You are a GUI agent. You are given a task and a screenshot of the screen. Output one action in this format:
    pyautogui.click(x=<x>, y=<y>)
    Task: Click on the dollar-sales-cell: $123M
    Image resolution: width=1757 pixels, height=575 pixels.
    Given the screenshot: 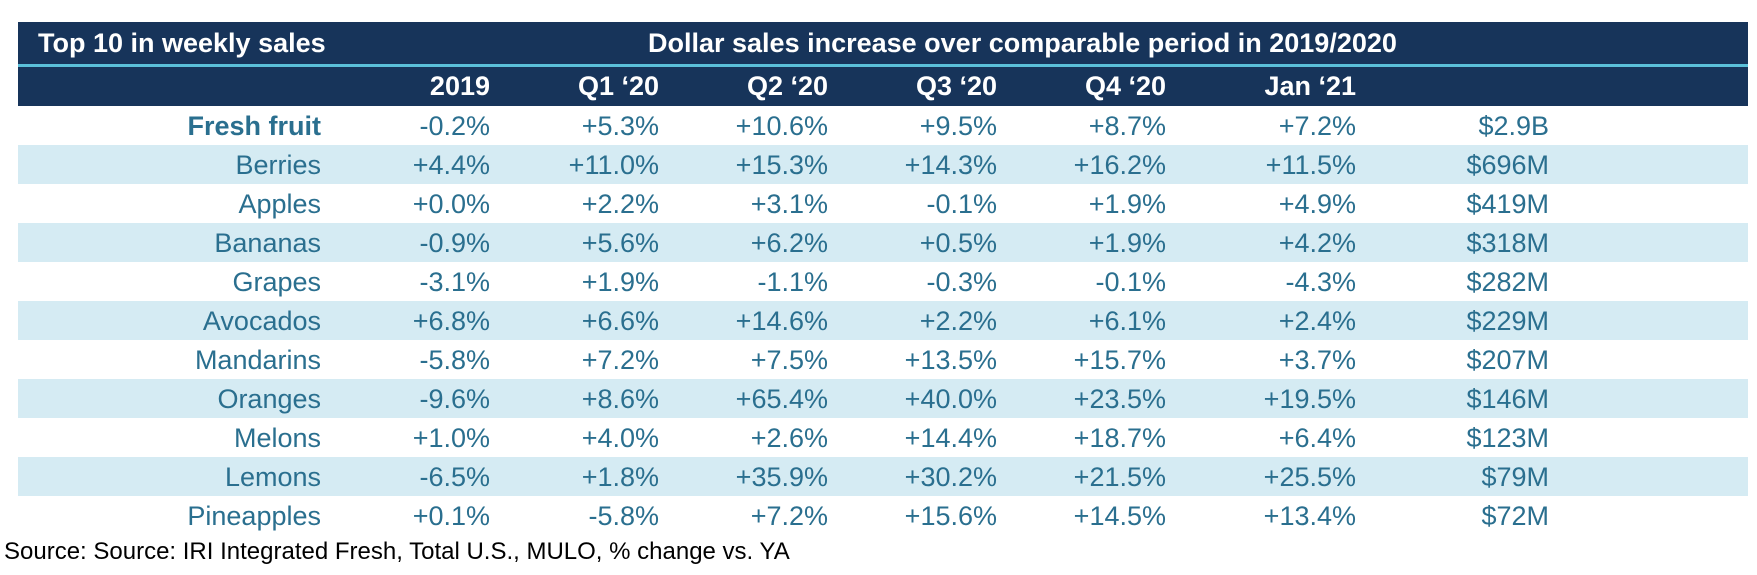 What is the action you would take?
    pyautogui.click(x=1507, y=438)
    